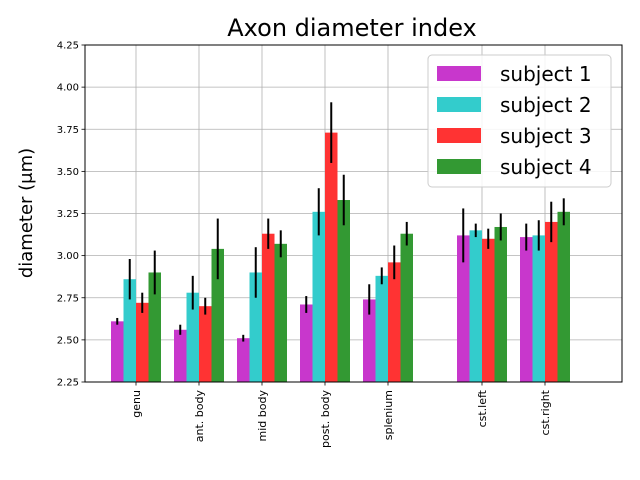  Describe the element at coordinates (325, 419) in the screenshot. I see `x-tick-label: post. body` at that location.